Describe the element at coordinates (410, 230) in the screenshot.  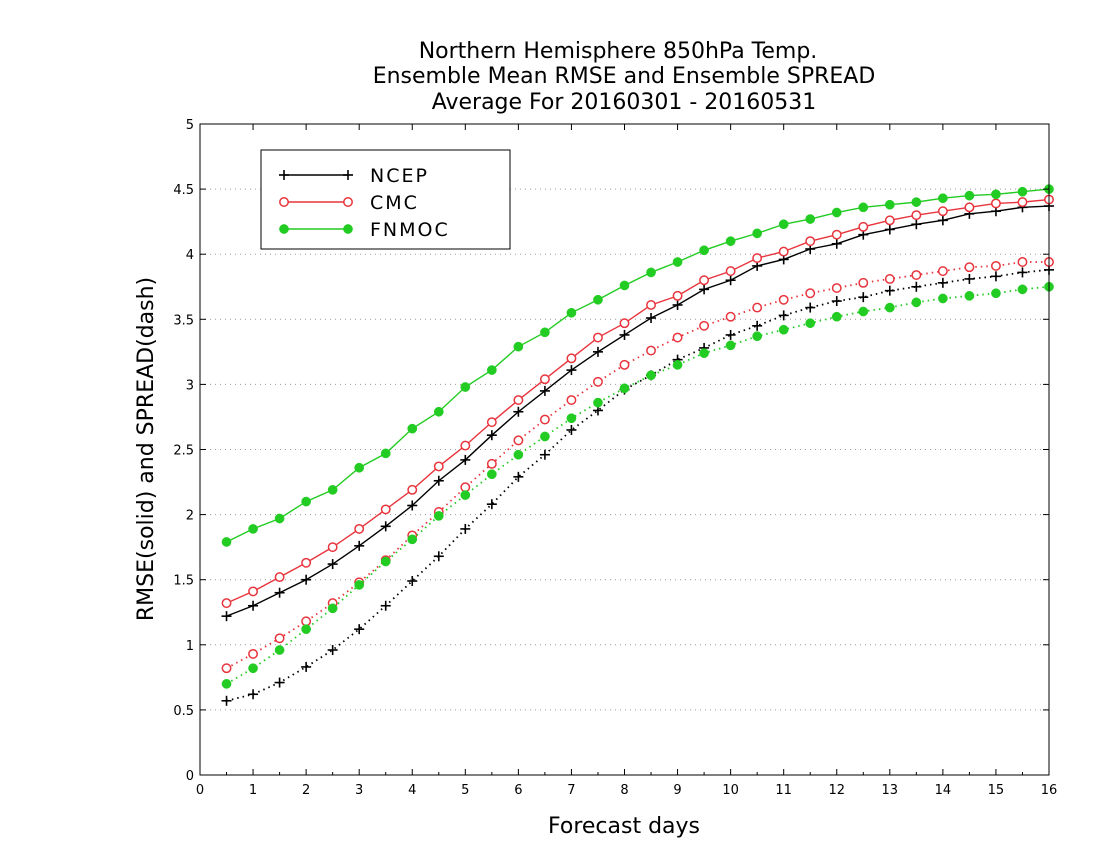
I see `legend-label: FNMOC` at that location.